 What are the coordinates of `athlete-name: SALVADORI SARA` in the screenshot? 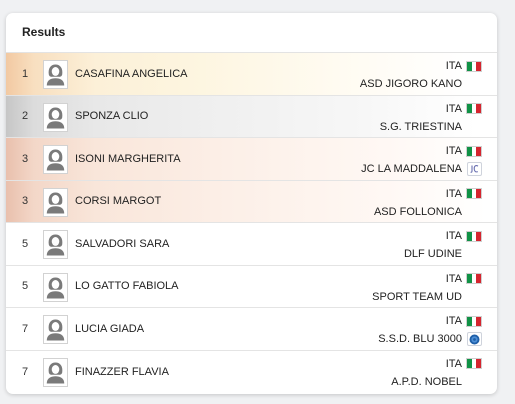 It's located at (122, 243).